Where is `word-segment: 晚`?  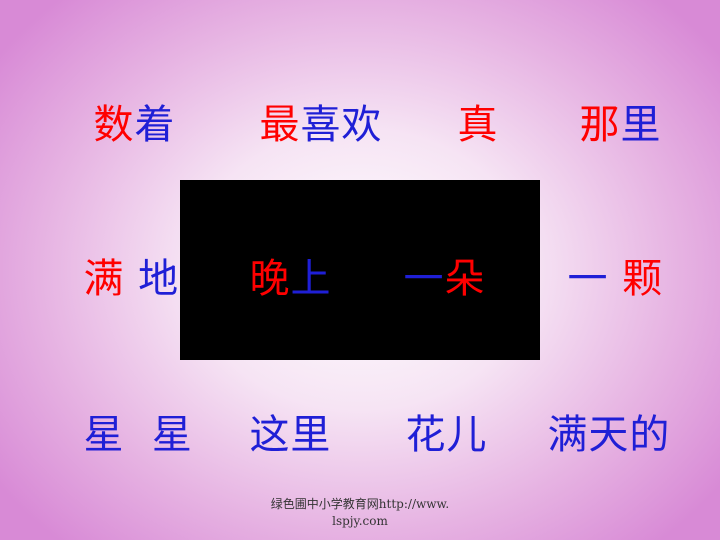 word-segment: 晚 is located at coordinates (270, 279).